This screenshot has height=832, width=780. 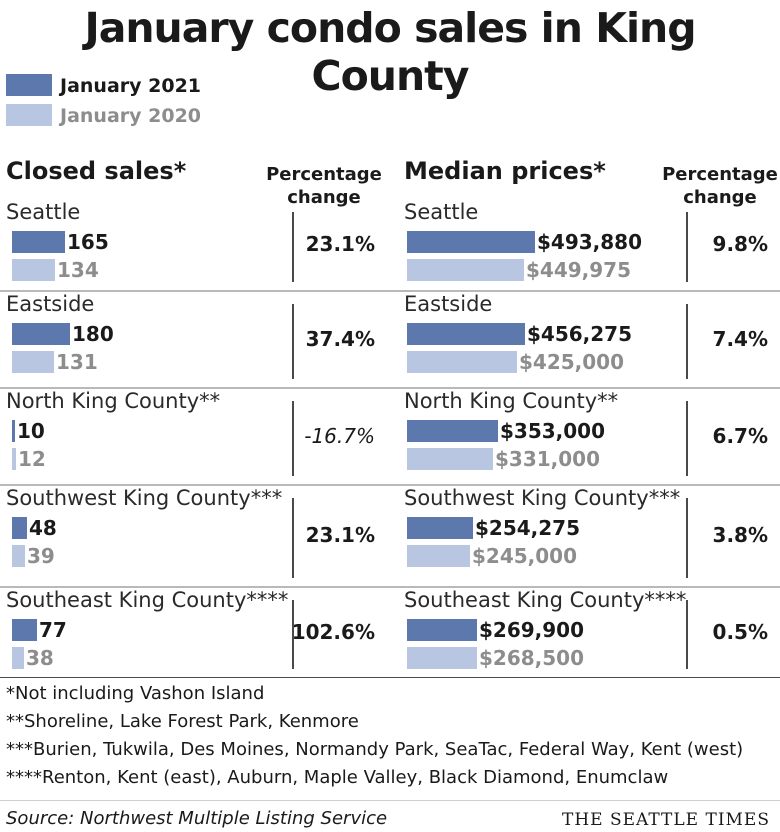 I want to click on price-value-2021: $269,900, so click(x=532, y=630).